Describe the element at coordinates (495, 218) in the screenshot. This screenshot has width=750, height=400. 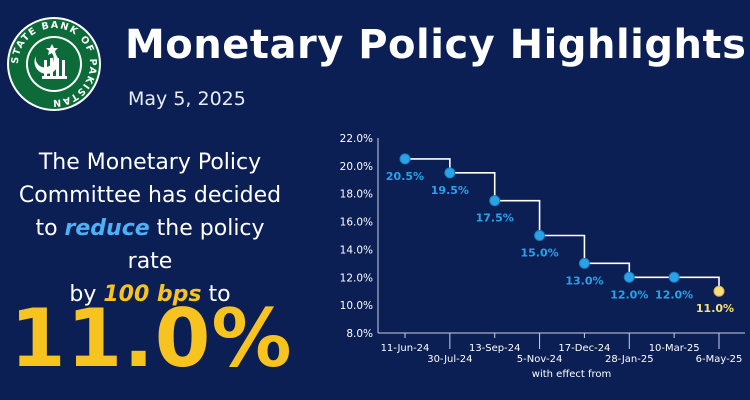
I see `data-label: 17.5%` at that location.